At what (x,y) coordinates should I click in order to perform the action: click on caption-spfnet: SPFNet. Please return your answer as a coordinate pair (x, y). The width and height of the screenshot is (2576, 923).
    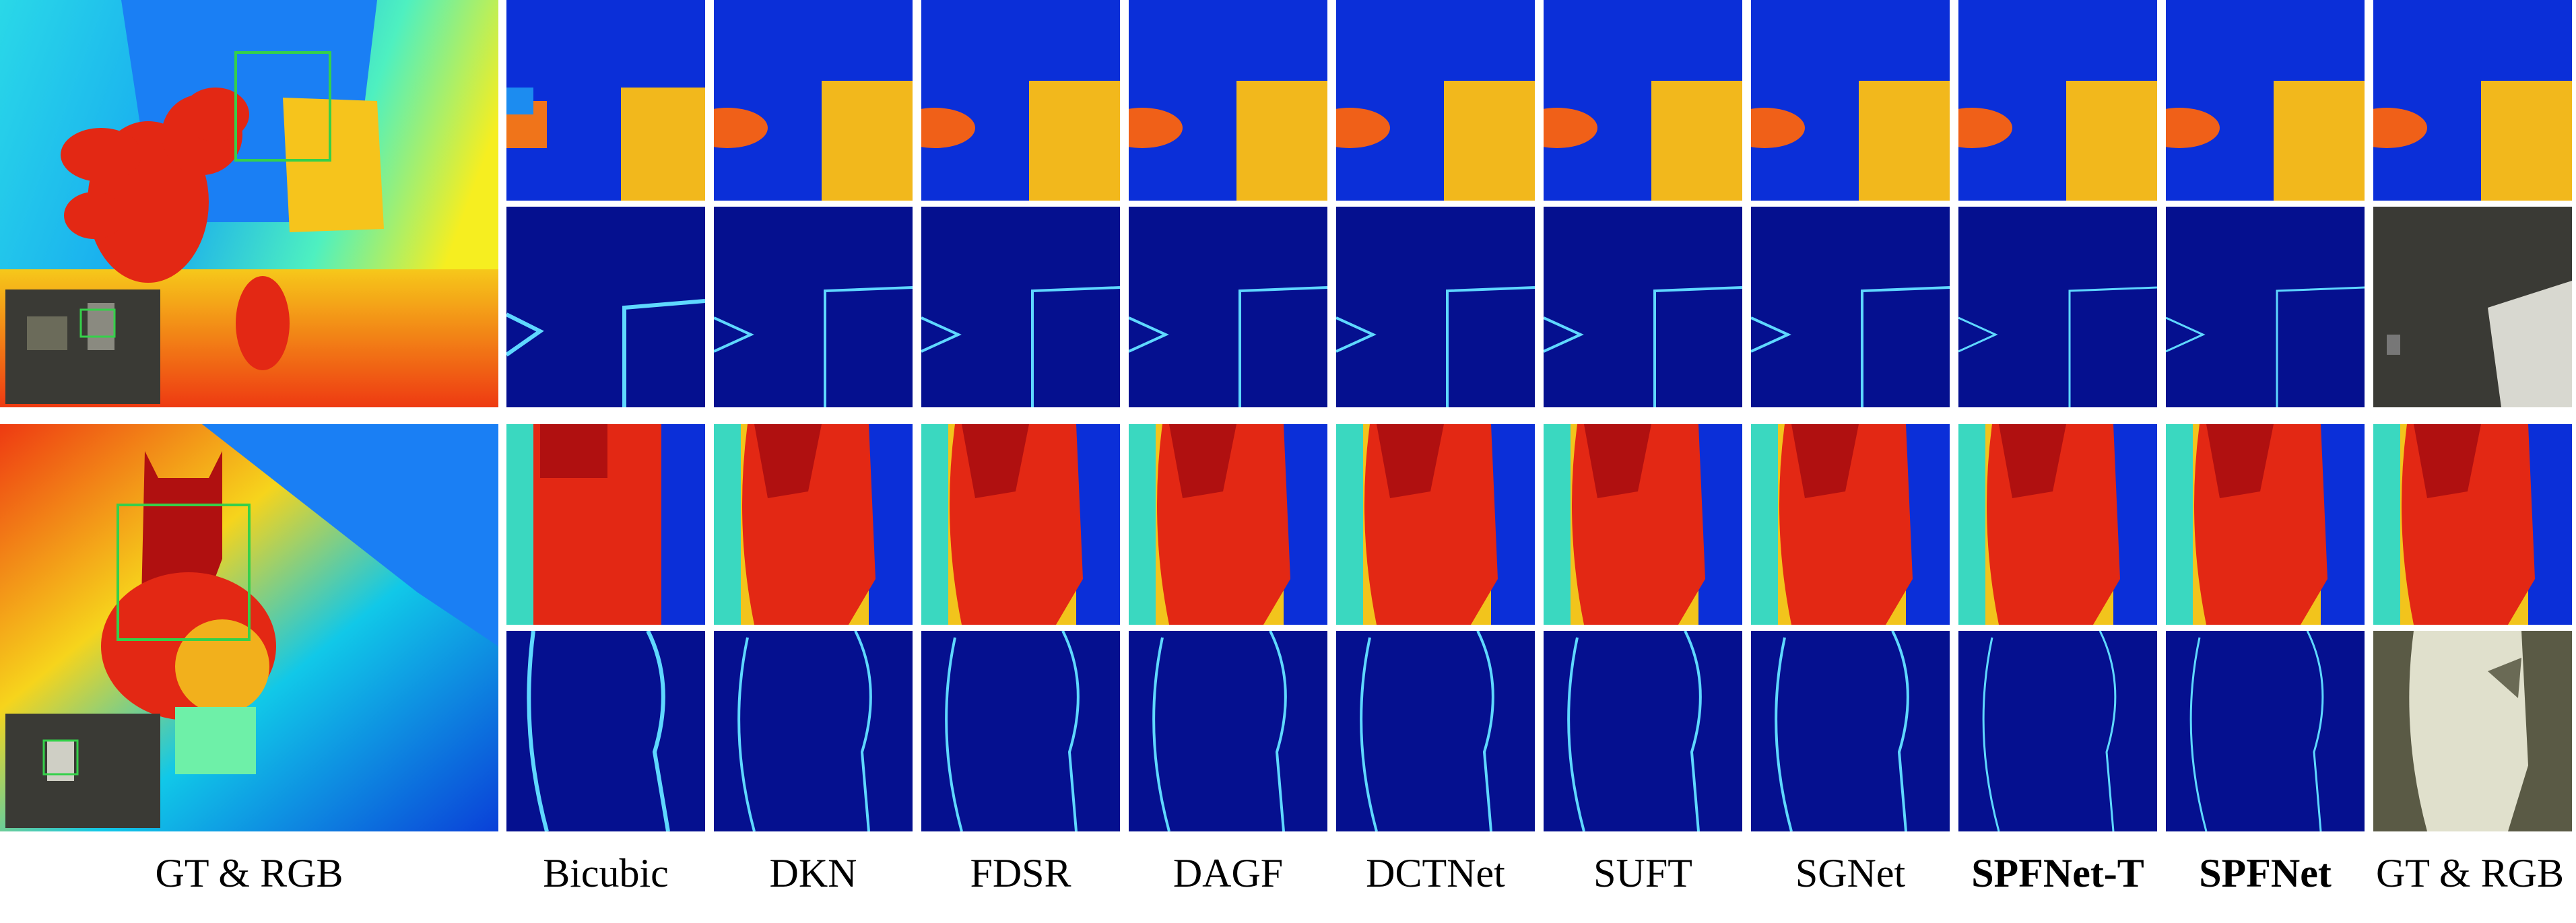
    Looking at the image, I should click on (2265, 873).